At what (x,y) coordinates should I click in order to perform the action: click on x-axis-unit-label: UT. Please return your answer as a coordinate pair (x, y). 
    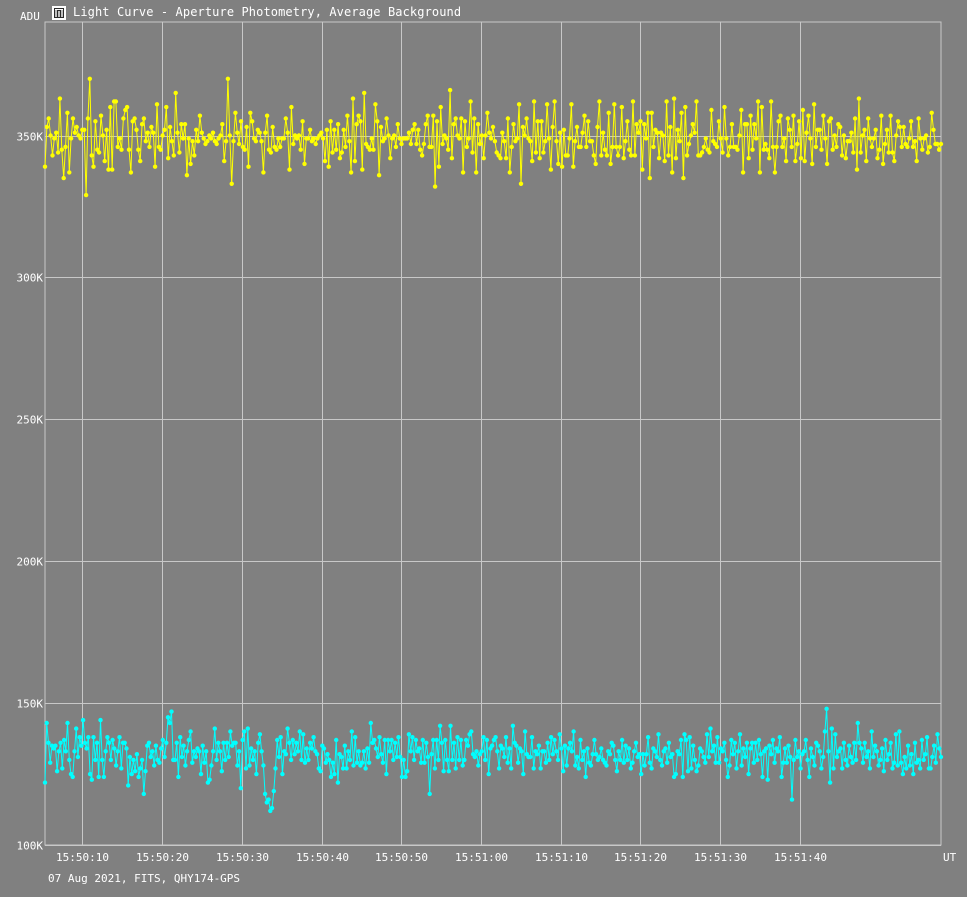
    Looking at the image, I should click on (950, 857).